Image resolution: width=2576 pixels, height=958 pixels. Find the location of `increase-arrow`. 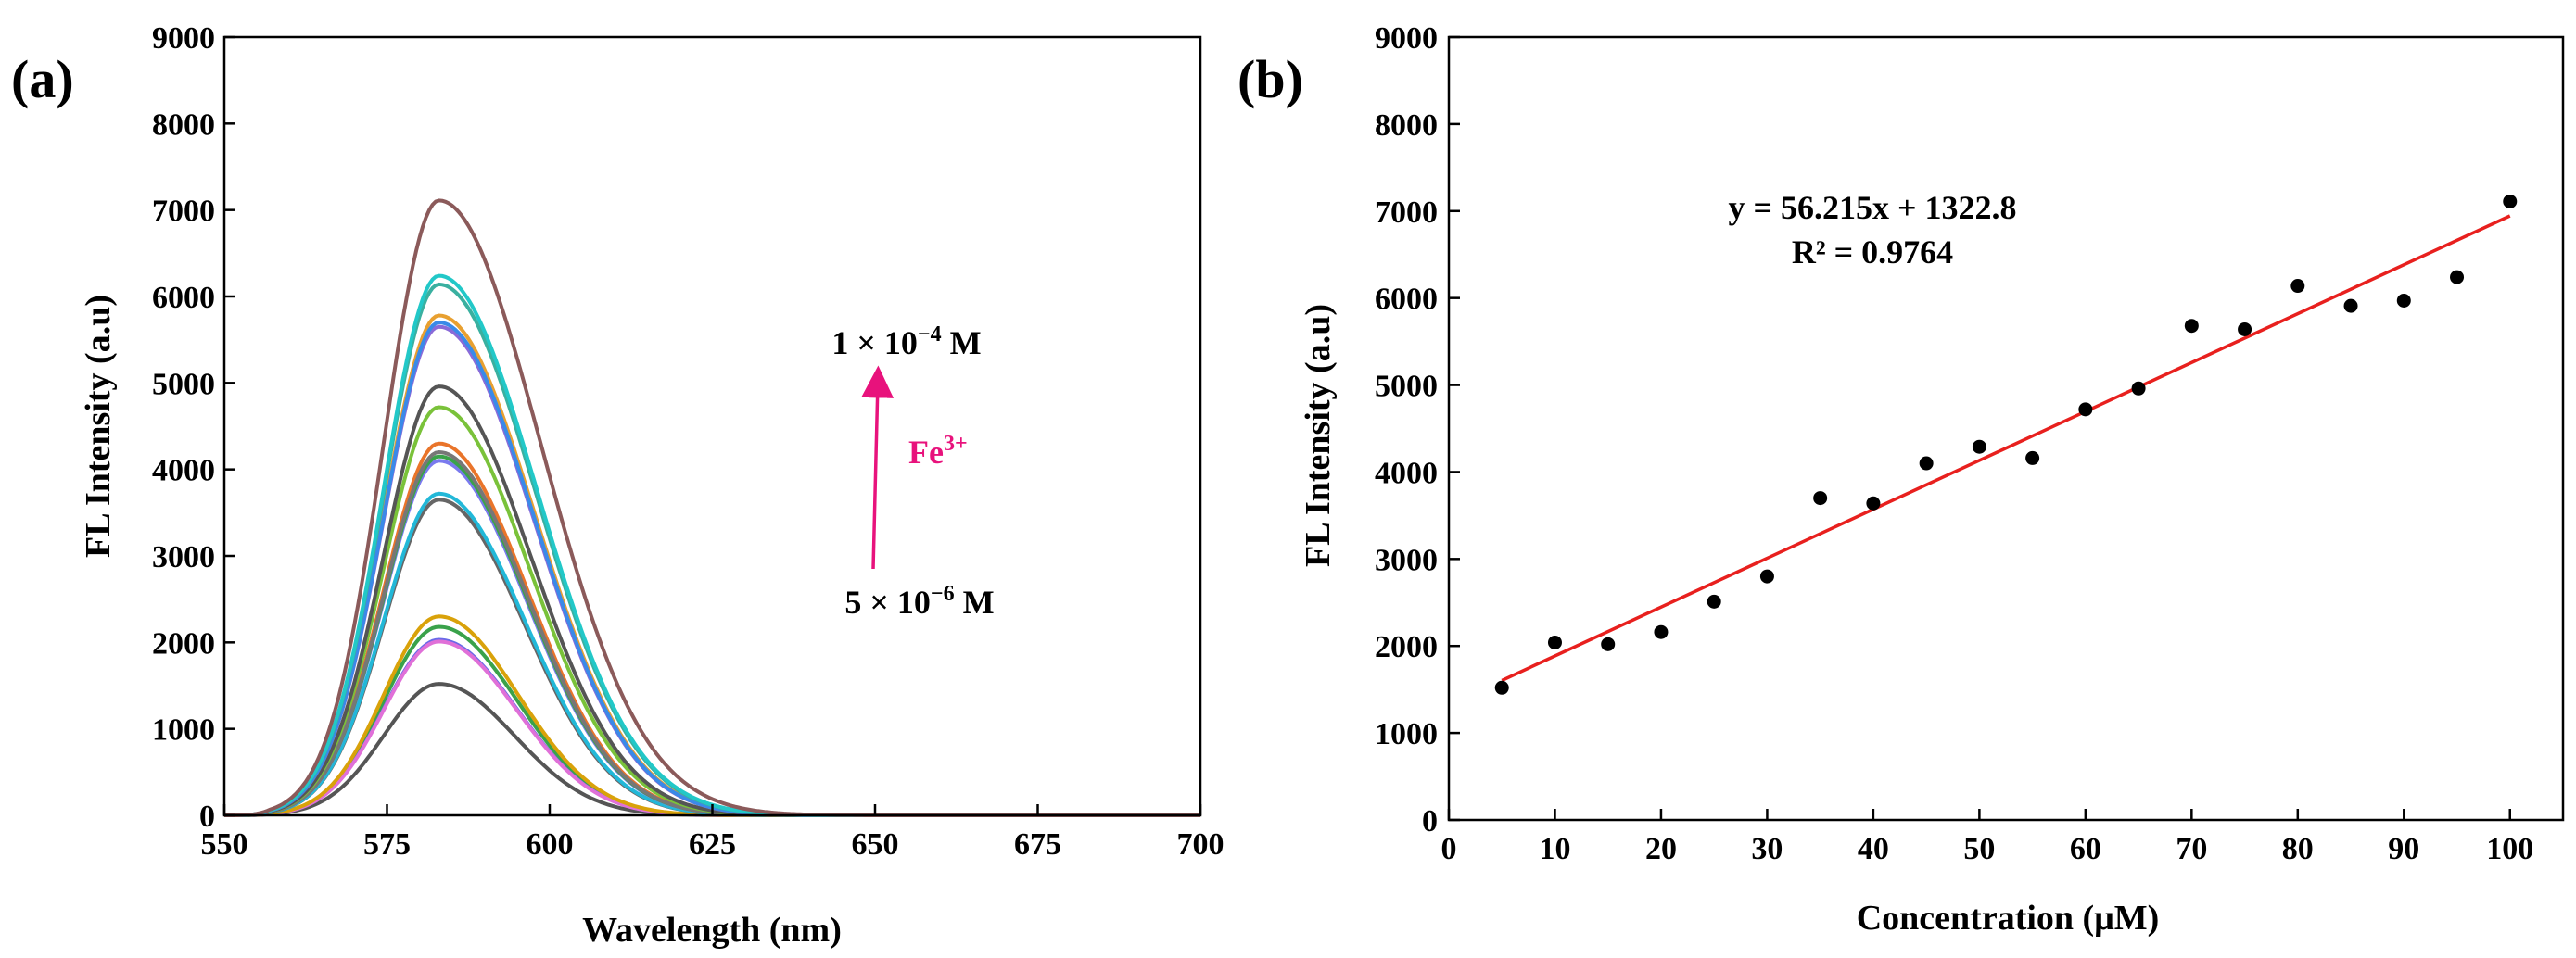

increase-arrow is located at coordinates (878, 467).